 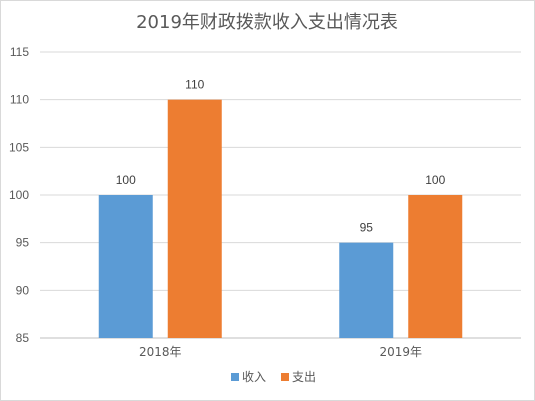 I want to click on y-tick-label: 85, so click(x=23, y=338).